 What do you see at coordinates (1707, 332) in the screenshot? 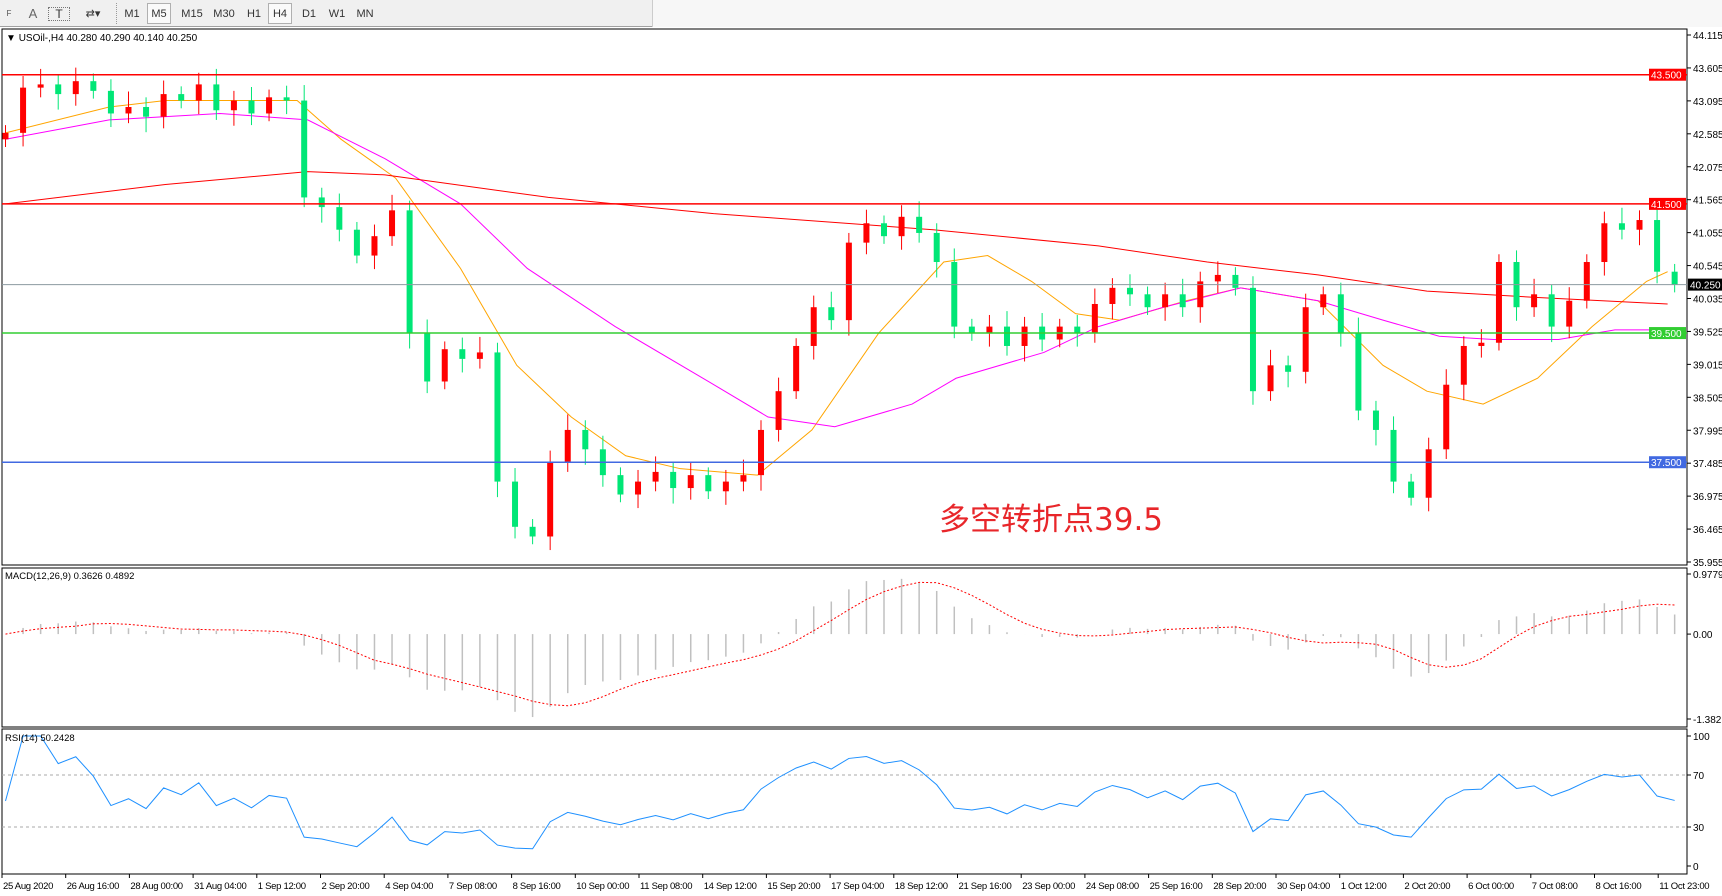
I see `price-tick-label: 39.525` at bounding box center [1707, 332].